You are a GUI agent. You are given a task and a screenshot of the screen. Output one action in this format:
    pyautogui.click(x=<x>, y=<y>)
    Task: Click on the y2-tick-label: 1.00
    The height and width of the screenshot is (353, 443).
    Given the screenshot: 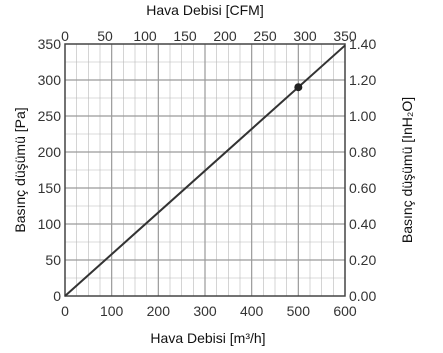 What is the action you would take?
    pyautogui.click(x=362, y=116)
    